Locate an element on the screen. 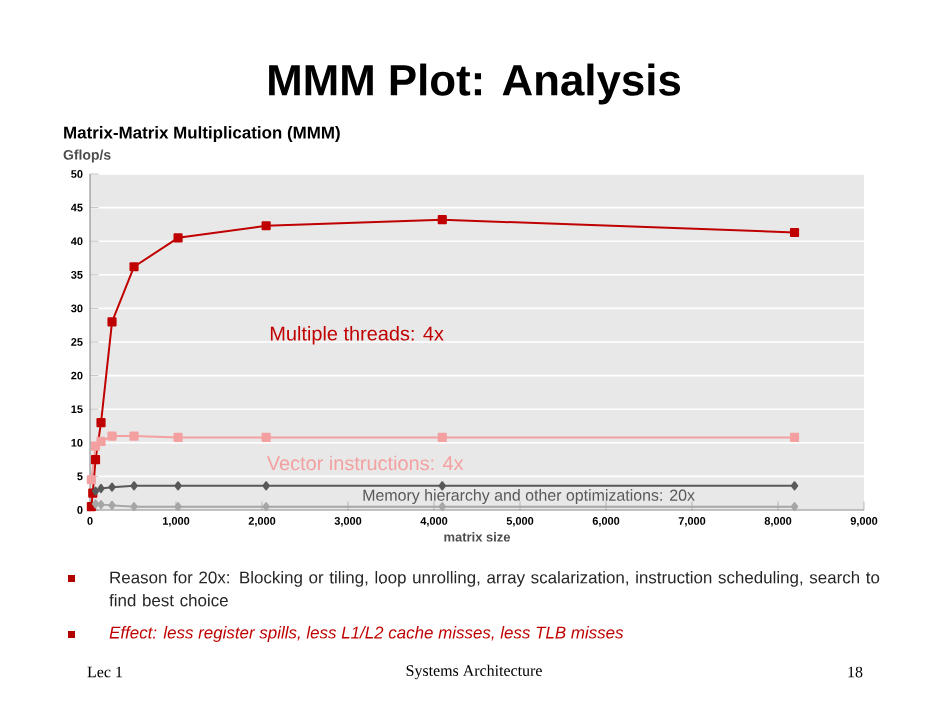 This screenshot has width=948, height=710. chart-subtitle: Matrix-Matrix Multiplication (MMM) is located at coordinates (202, 134).